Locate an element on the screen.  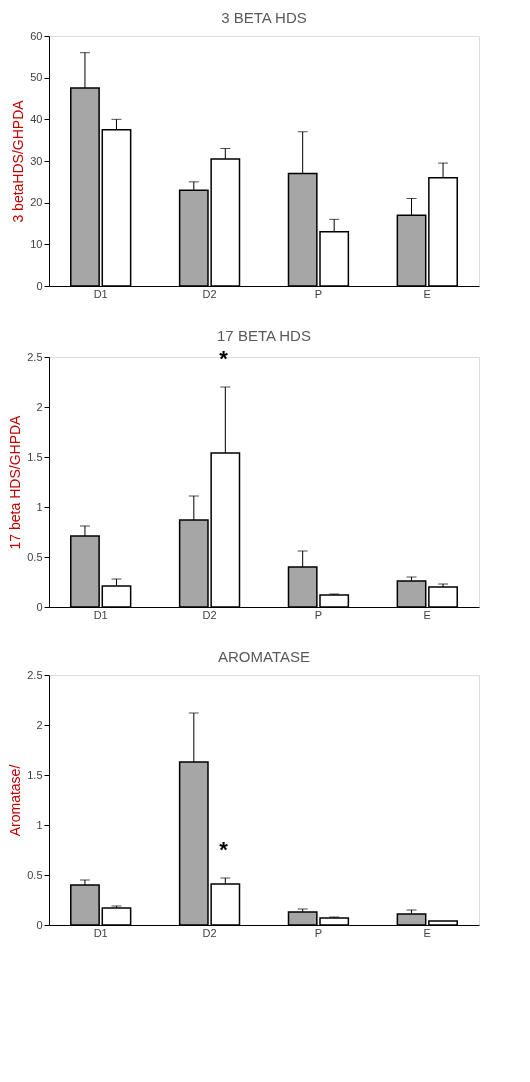
y-axis-title: 3 betaHDS/GHPDA is located at coordinates (18, 161).